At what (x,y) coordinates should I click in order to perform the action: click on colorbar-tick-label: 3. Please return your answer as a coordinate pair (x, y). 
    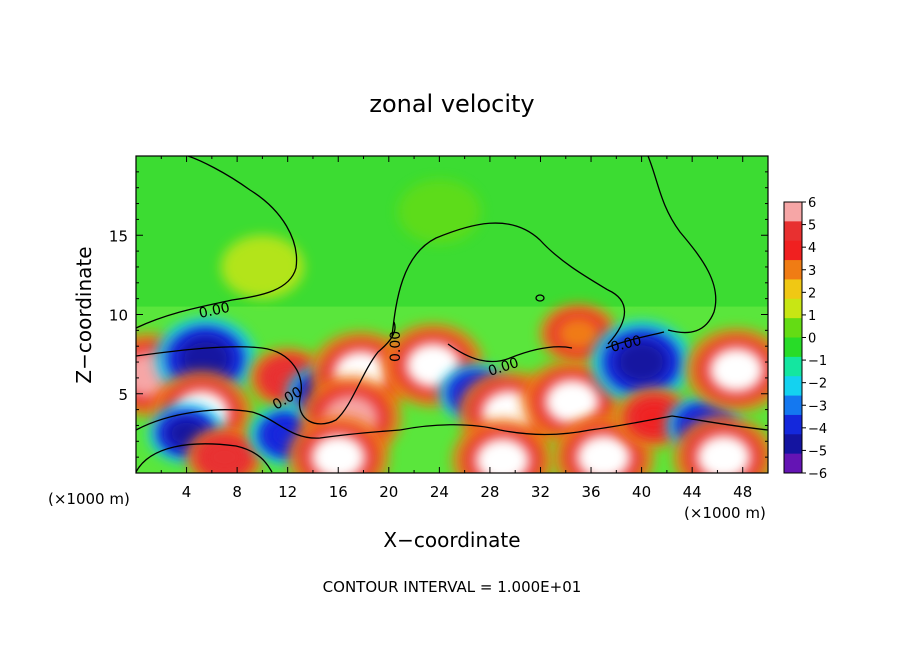
    Looking at the image, I should click on (812, 271).